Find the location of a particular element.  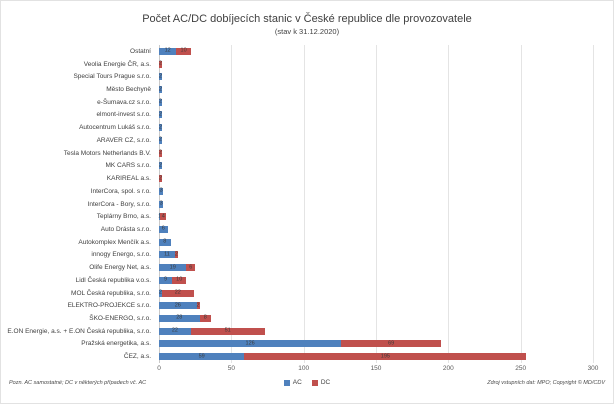

bar-value-label: 11 is located at coordinates (167, 254).